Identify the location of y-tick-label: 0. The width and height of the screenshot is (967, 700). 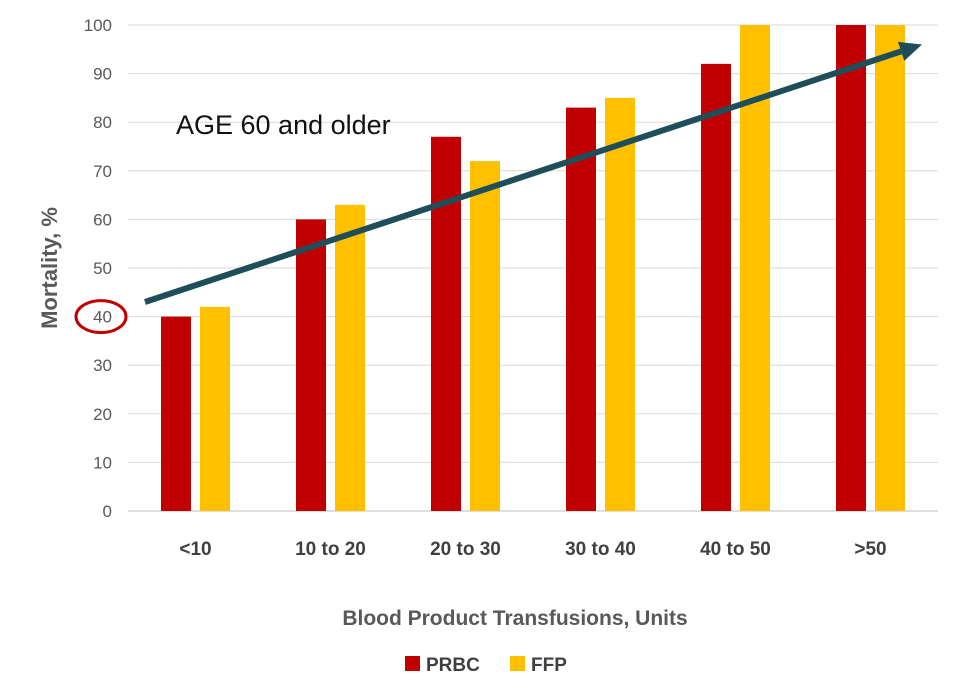
(107, 511).